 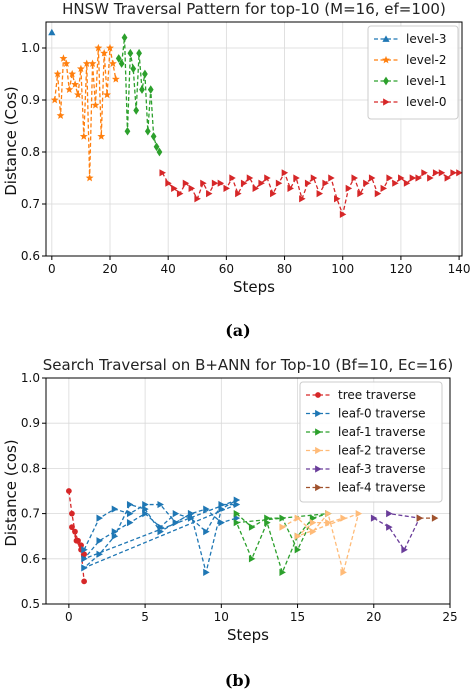 What do you see at coordinates (365, 414) in the screenshot?
I see `legend-entry: leaf-0 traverse` at bounding box center [365, 414].